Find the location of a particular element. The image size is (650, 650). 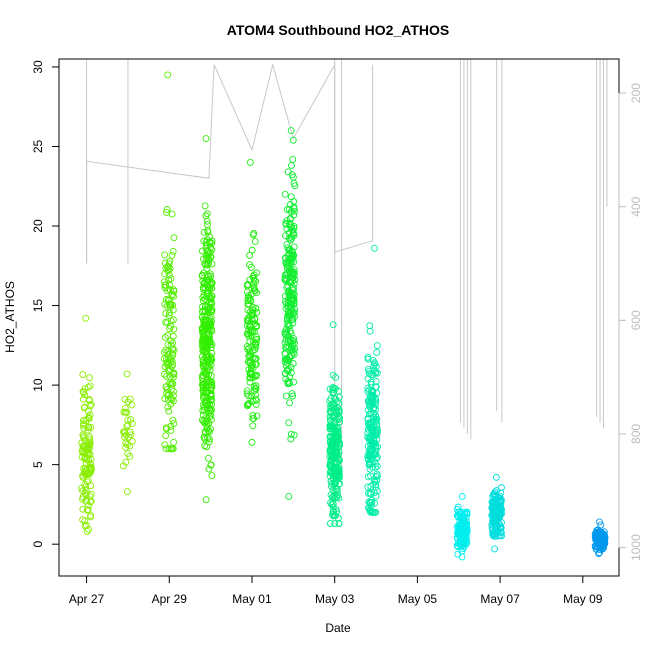

x-tick-label: May 03 is located at coordinates (335, 599).